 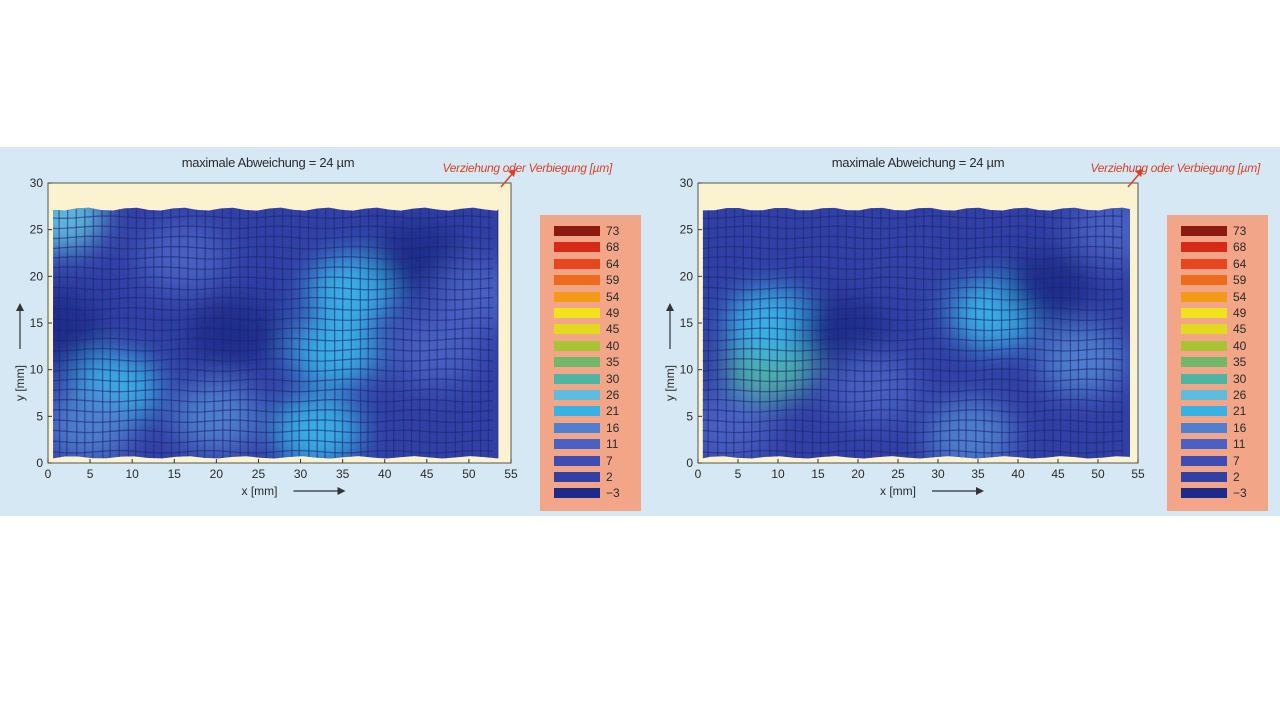 I want to click on x-tick-label: 10, so click(x=133, y=474).